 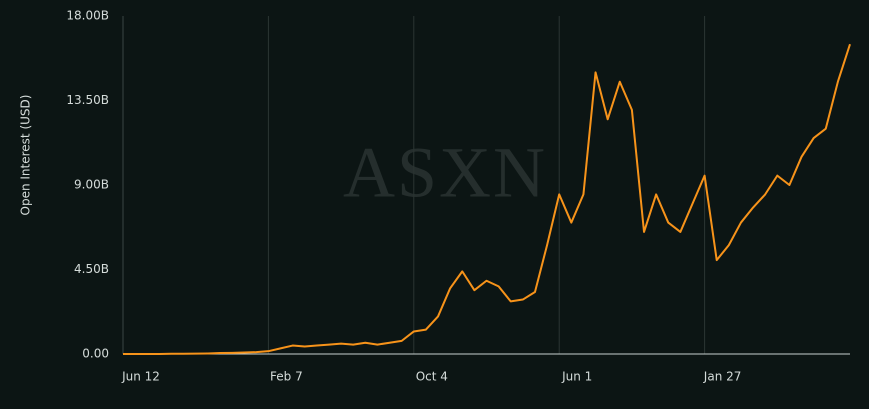 I want to click on y-tick-label: 13.50B, so click(x=87, y=100).